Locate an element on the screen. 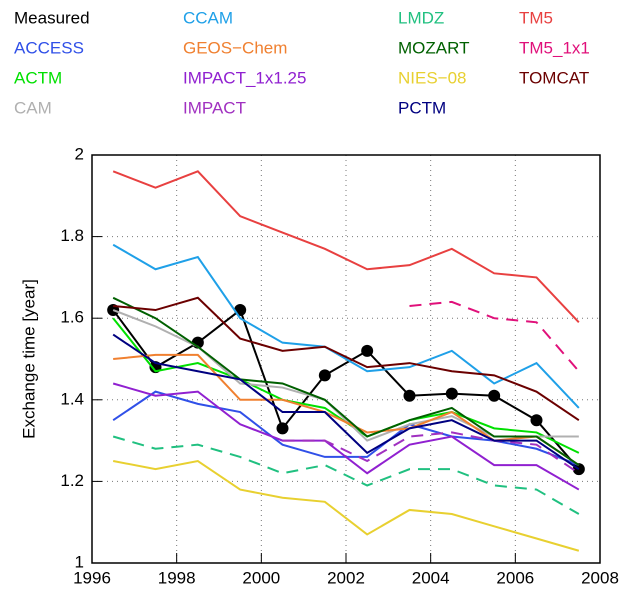  y-tick-label: 1.6 is located at coordinates (72, 317).